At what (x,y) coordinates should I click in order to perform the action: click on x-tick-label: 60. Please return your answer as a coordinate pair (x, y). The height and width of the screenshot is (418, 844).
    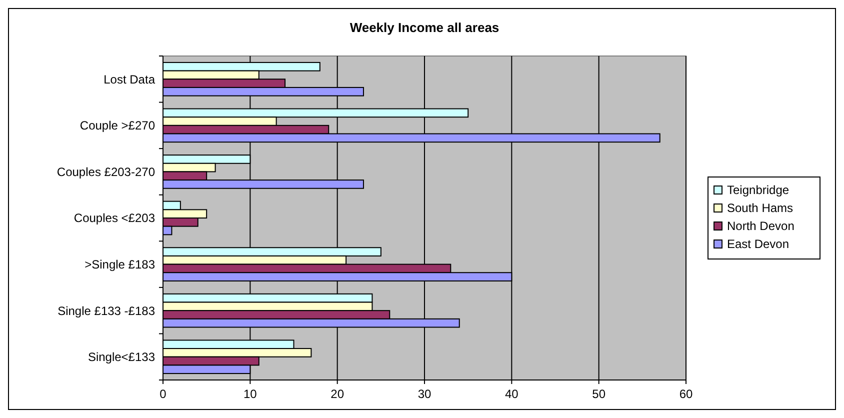
    Looking at the image, I should click on (686, 394).